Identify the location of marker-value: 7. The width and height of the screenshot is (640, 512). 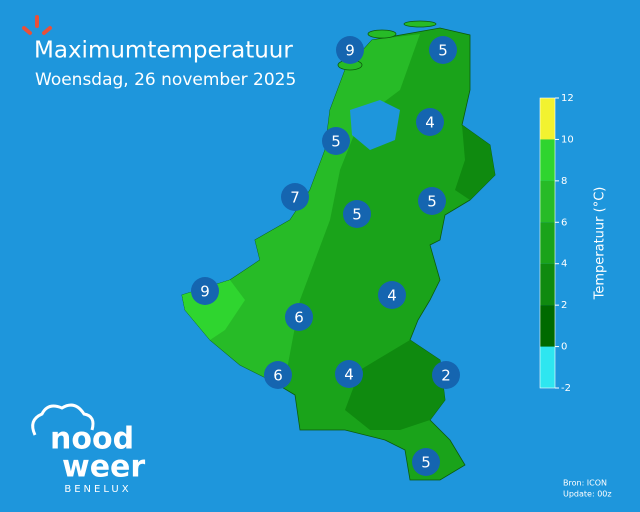
(295, 198).